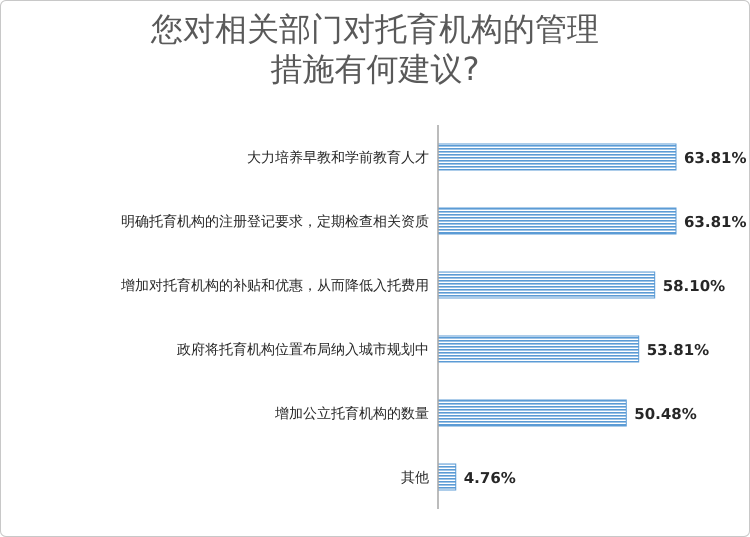 The image size is (750, 537). Describe the element at coordinates (375, 49) in the screenshot. I see `title: 您对相关部门对托育机构的管理措施有何建议?` at that location.